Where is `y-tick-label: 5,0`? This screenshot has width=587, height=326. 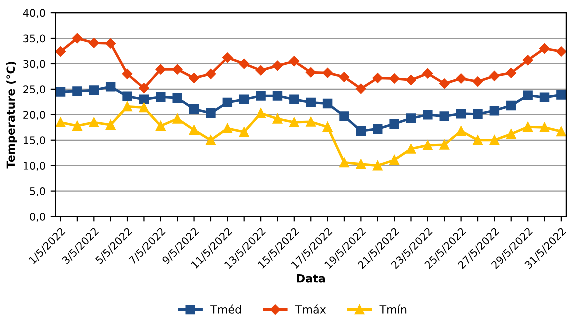 y-tick-label: 5,0 is located at coordinates (38, 192).